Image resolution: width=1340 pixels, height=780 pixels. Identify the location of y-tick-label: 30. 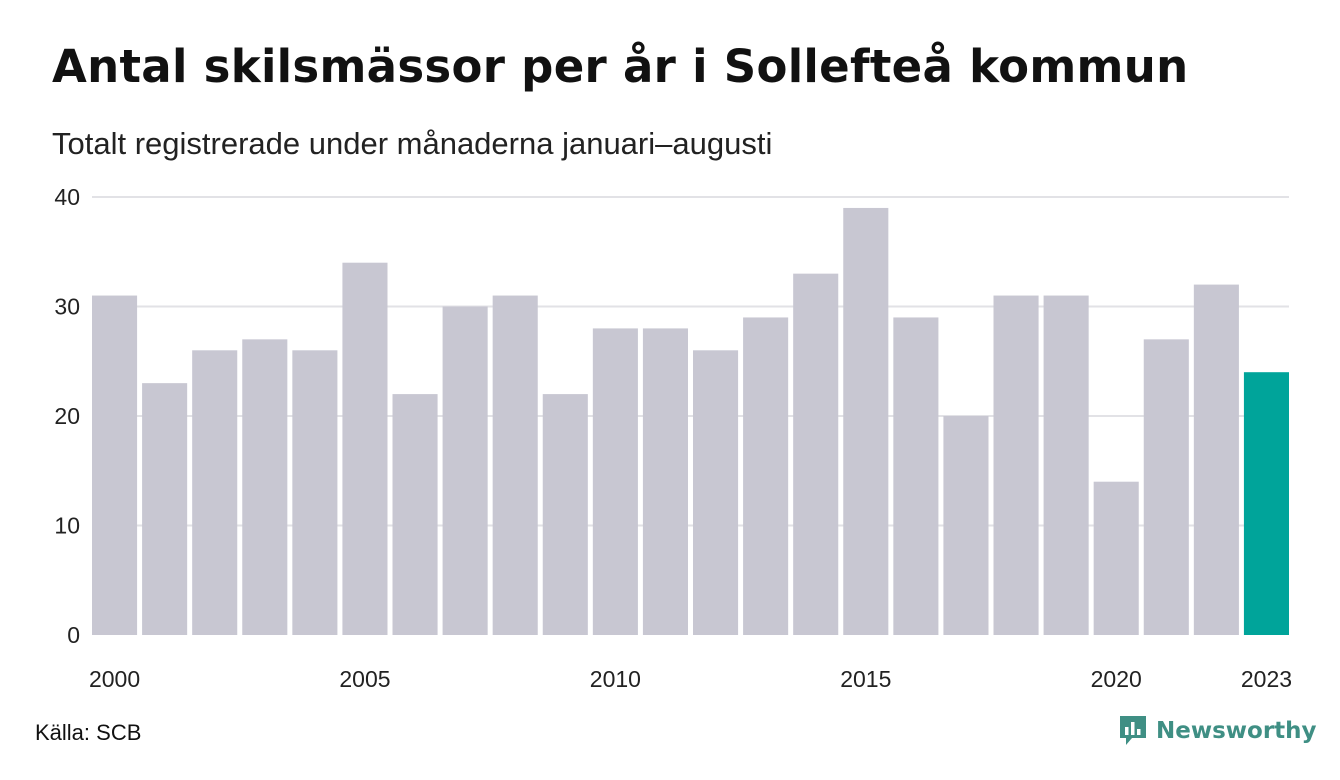
(67, 307).